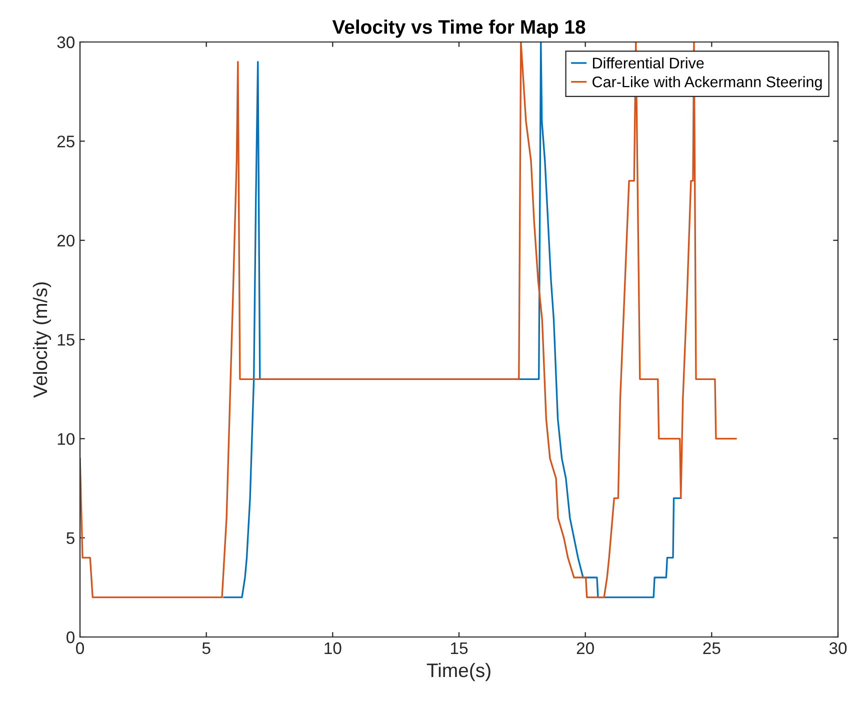  Describe the element at coordinates (65, 142) in the screenshot. I see `y-tick-label: 25` at that location.